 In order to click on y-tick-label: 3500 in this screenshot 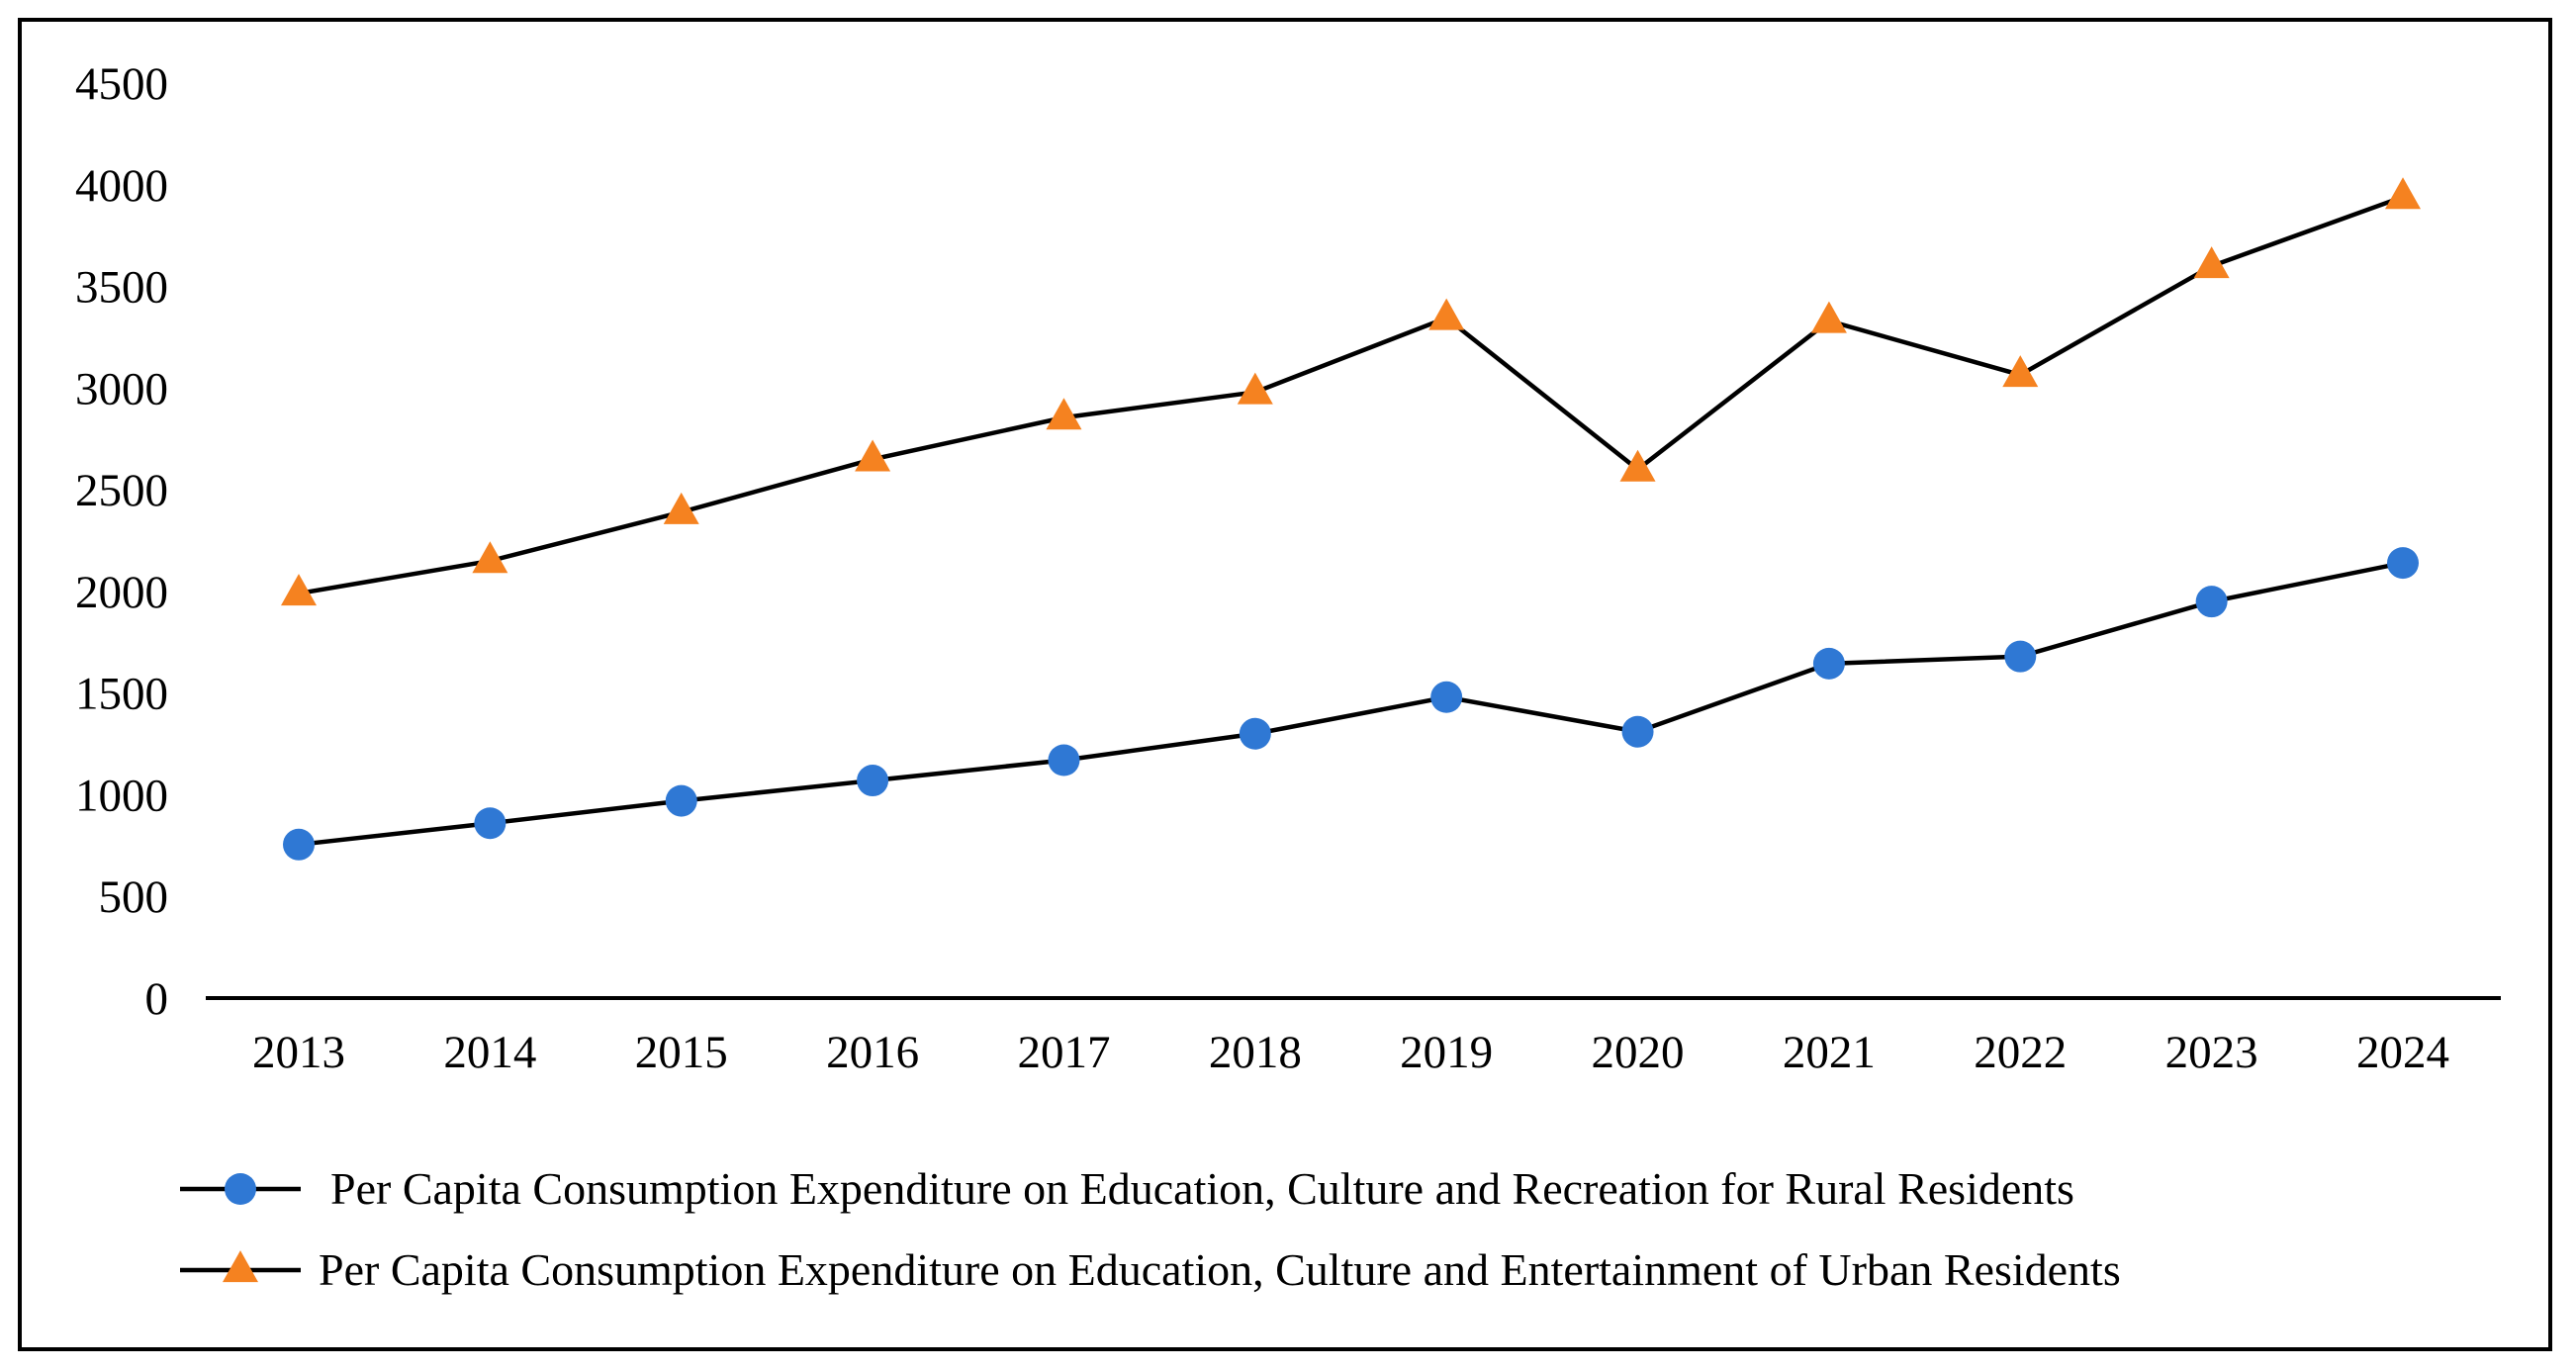, I will do `click(121, 288)`.